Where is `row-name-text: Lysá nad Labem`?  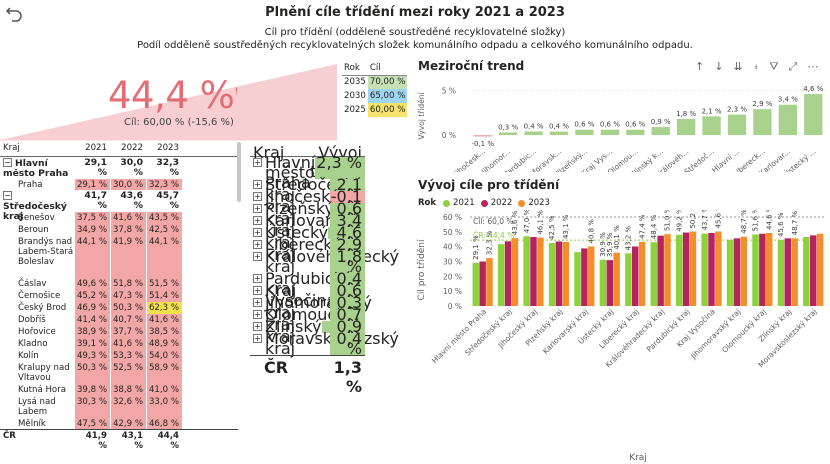
row-name-text: Lysá nad Labem is located at coordinates (37, 407).